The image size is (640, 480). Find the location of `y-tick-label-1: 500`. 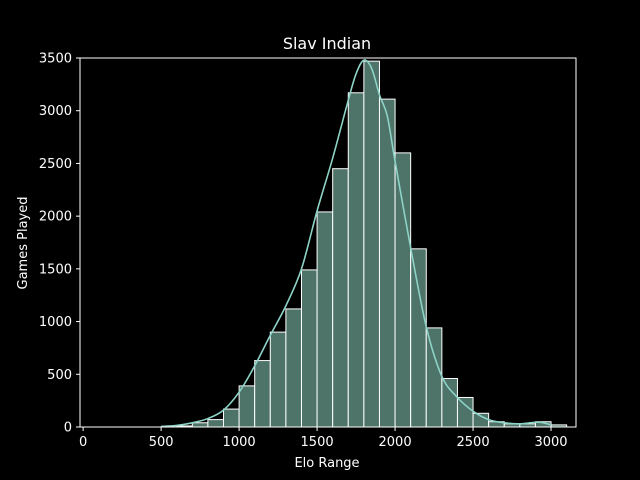

y-tick-label-1: 500 is located at coordinates (59, 375).